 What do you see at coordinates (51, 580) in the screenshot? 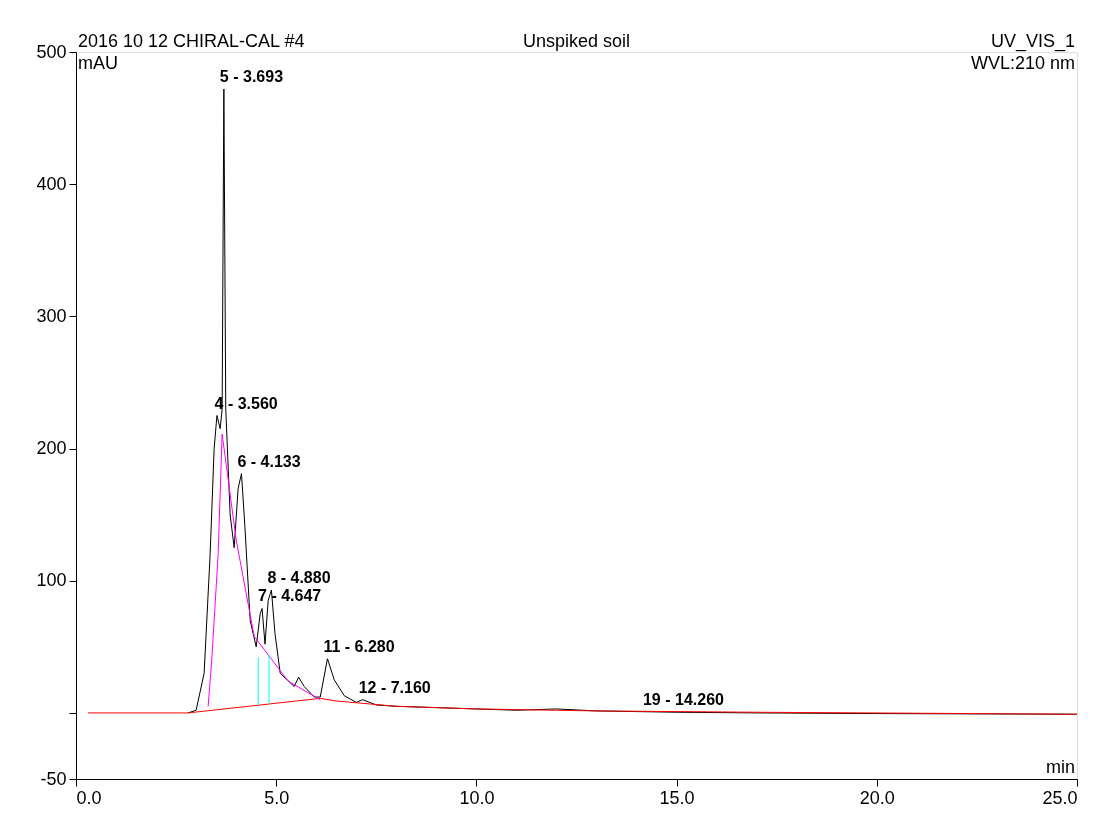
I see `y-tick-label: 100` at bounding box center [51, 580].